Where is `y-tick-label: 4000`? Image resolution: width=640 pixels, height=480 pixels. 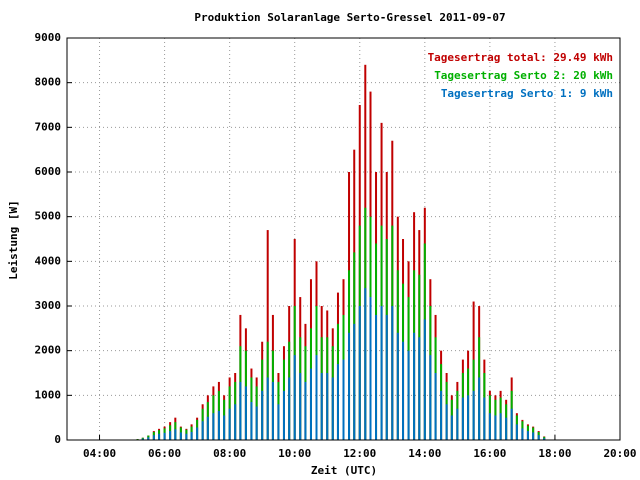 y-tick-label: 4000 is located at coordinates (48, 260).